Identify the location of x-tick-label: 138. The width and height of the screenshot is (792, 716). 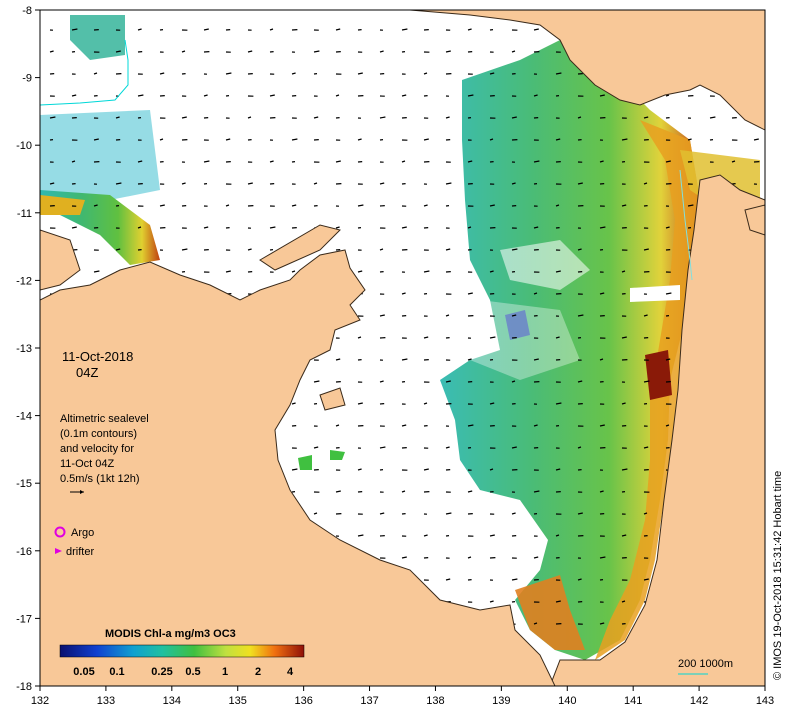
(435, 701).